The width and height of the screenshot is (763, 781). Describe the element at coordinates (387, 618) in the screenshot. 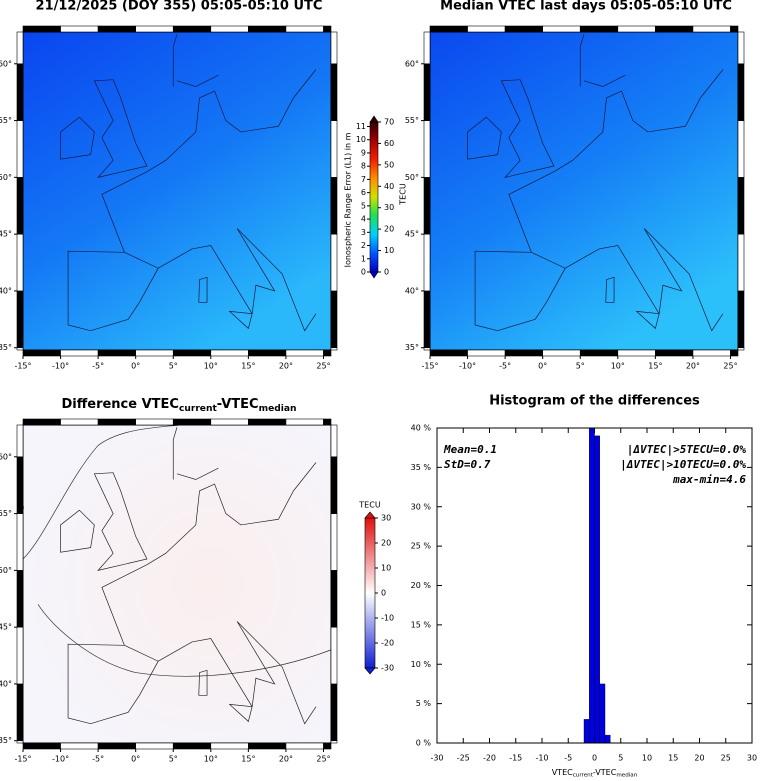

I see `colorbar-tick-label: -10` at that location.